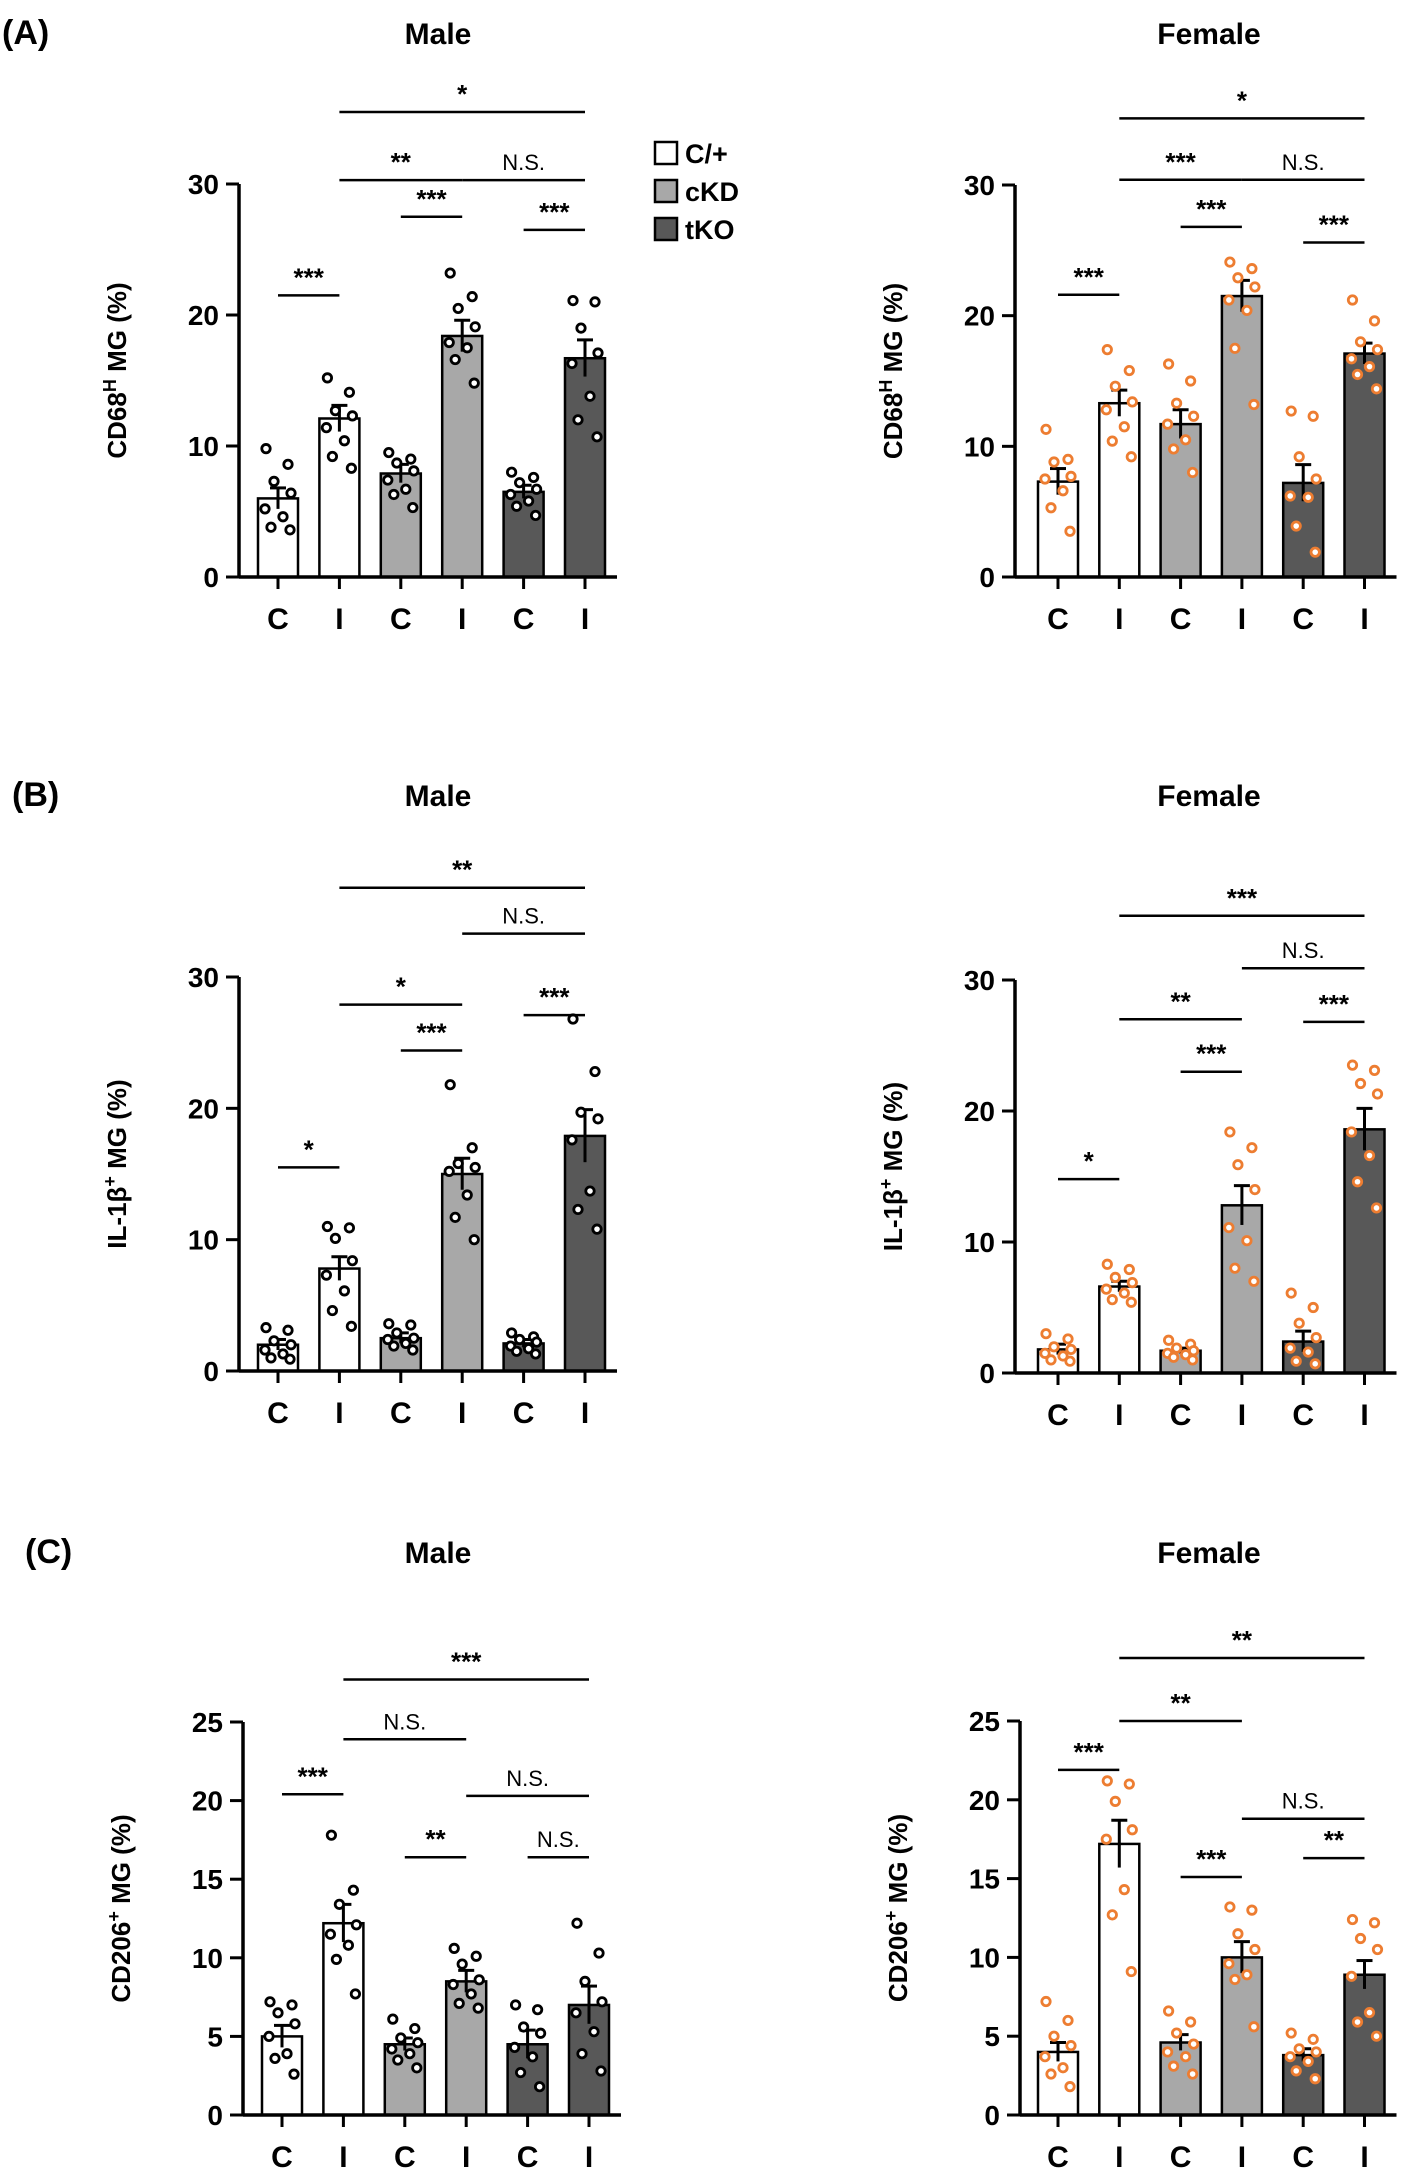 This screenshot has width=1417, height=2173. Describe the element at coordinates (1242, 100) in the screenshot. I see `significance-label: *` at that location.